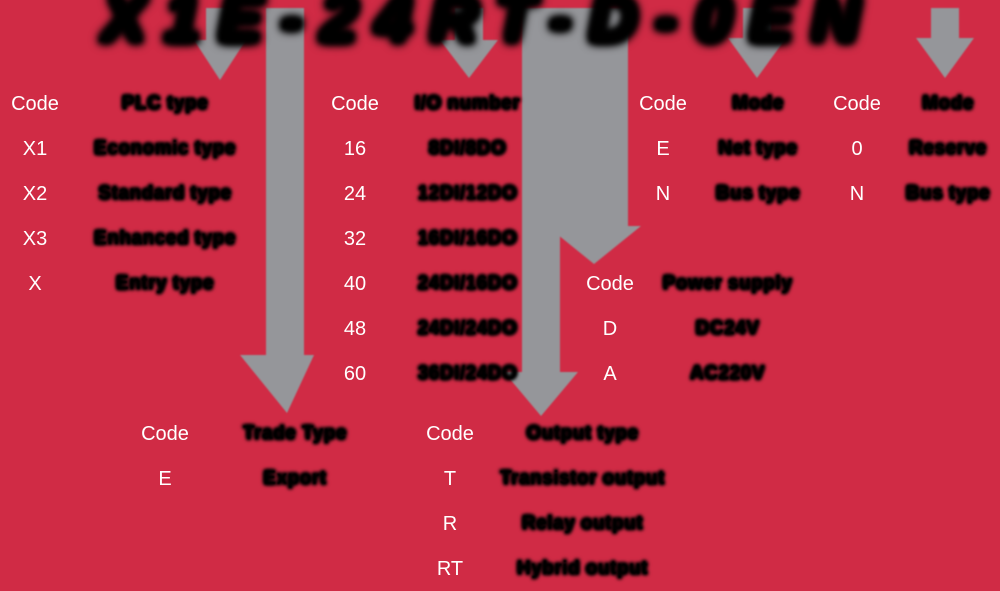  What do you see at coordinates (467, 328) in the screenshot?
I see `label-cell: 24DI/24DO` at bounding box center [467, 328].